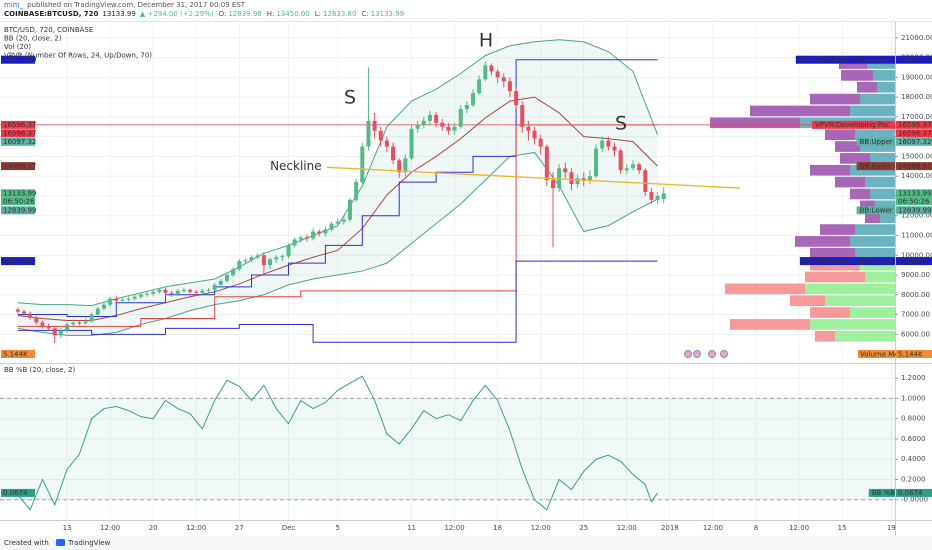 Image resolution: width=932 pixels, height=550 pixels. Describe the element at coordinates (583, 528) in the screenshot. I see `x-tick-label: 25` at that location.